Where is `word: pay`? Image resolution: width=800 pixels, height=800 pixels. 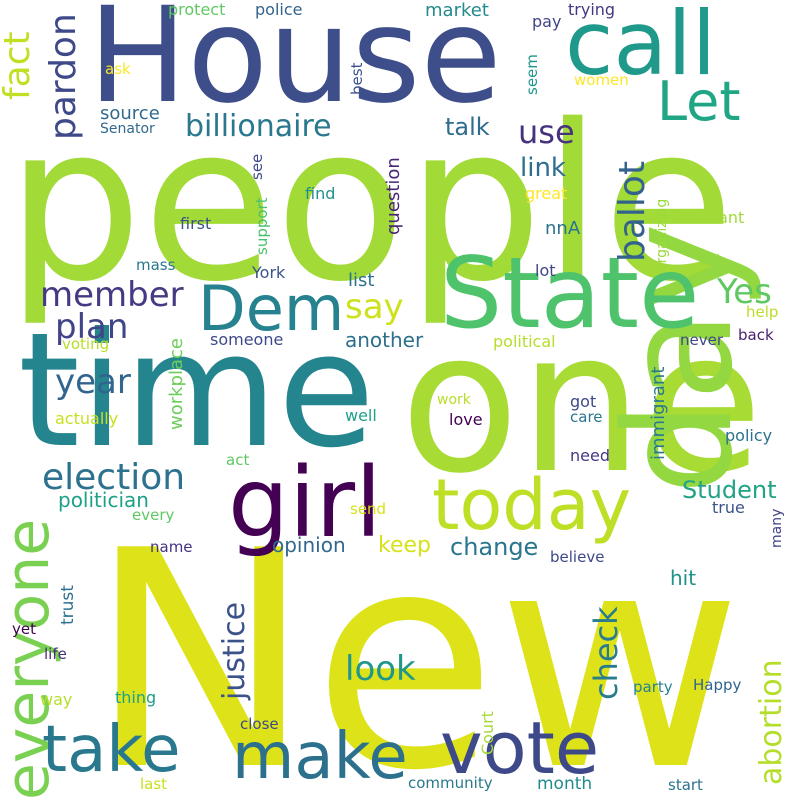
word: pay is located at coordinates (547, 21).